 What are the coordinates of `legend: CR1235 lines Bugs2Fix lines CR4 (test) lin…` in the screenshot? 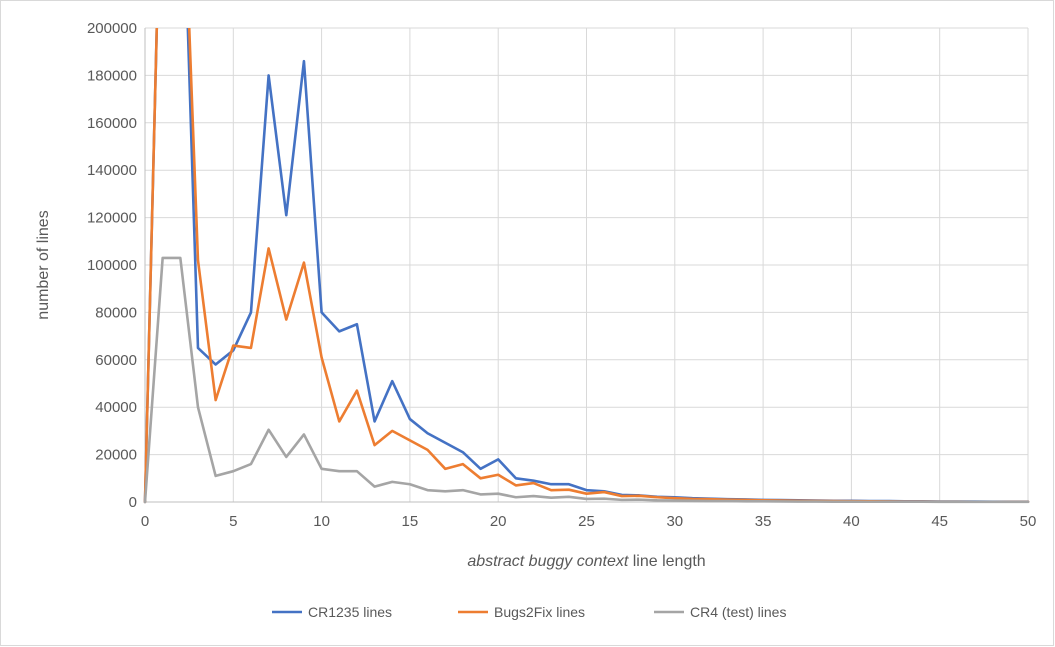 It's located at (529, 612).